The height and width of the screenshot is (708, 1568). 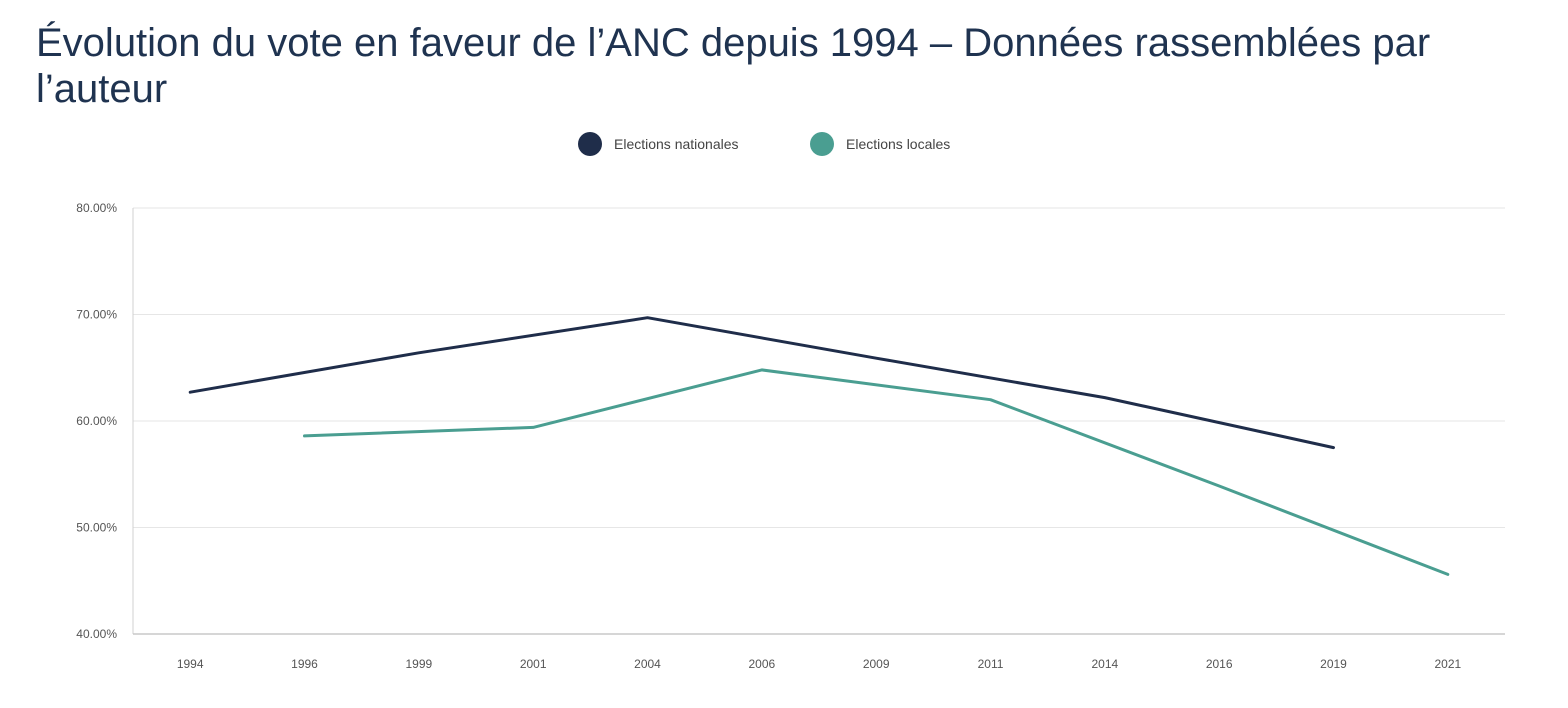 I want to click on y-tick-label: 50.00%, so click(x=96, y=528).